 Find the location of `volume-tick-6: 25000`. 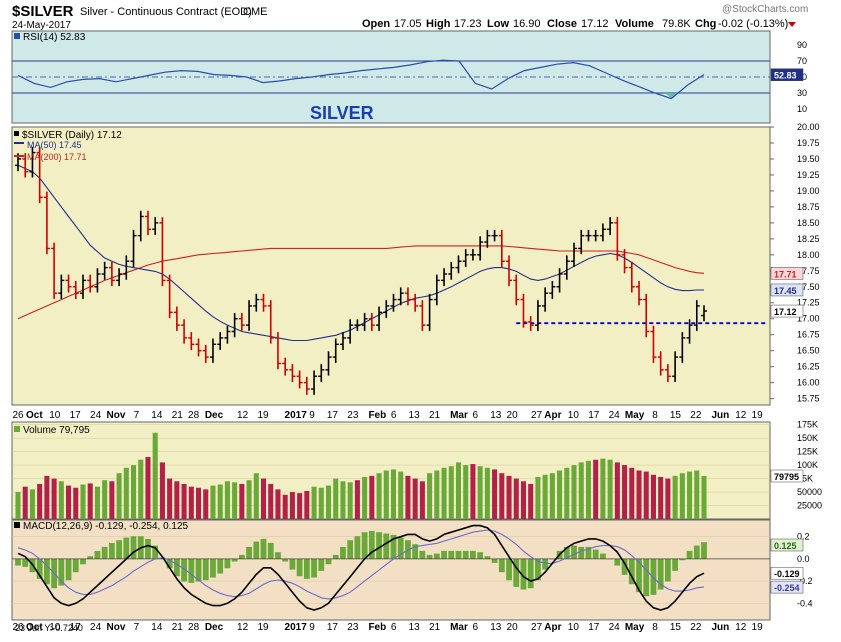

volume-tick-6: 25000 is located at coordinates (809, 506).